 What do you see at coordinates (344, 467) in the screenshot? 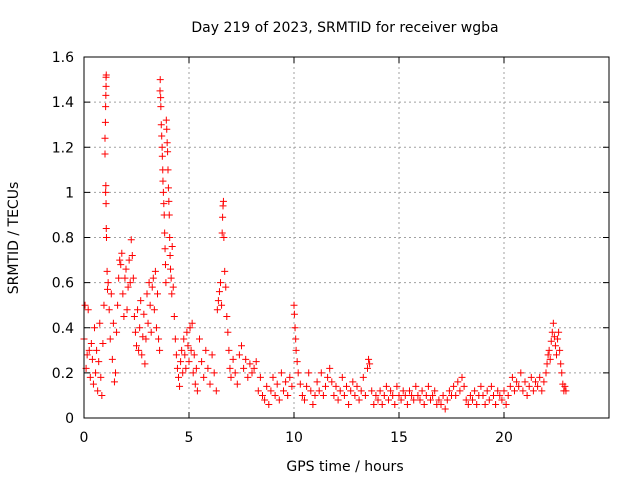
I see `x-axis-label: GPS time / hours` at bounding box center [344, 467].